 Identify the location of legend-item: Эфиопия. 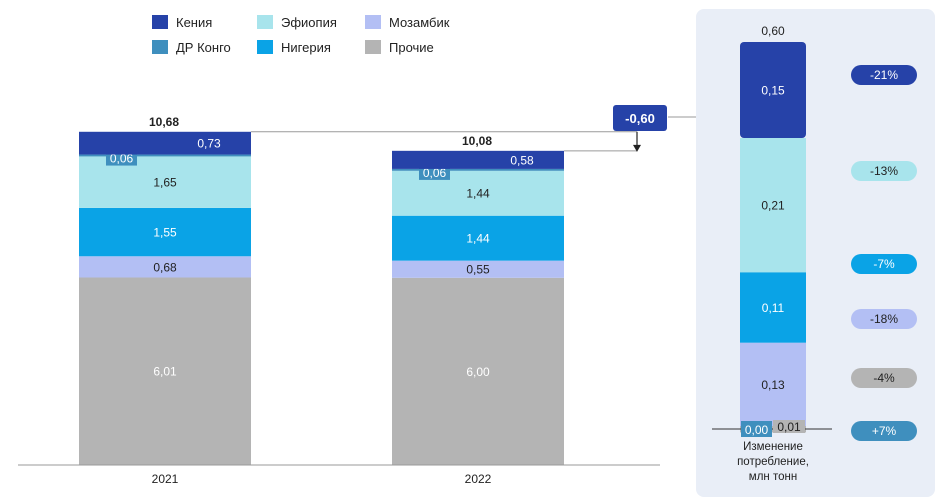
(311, 22).